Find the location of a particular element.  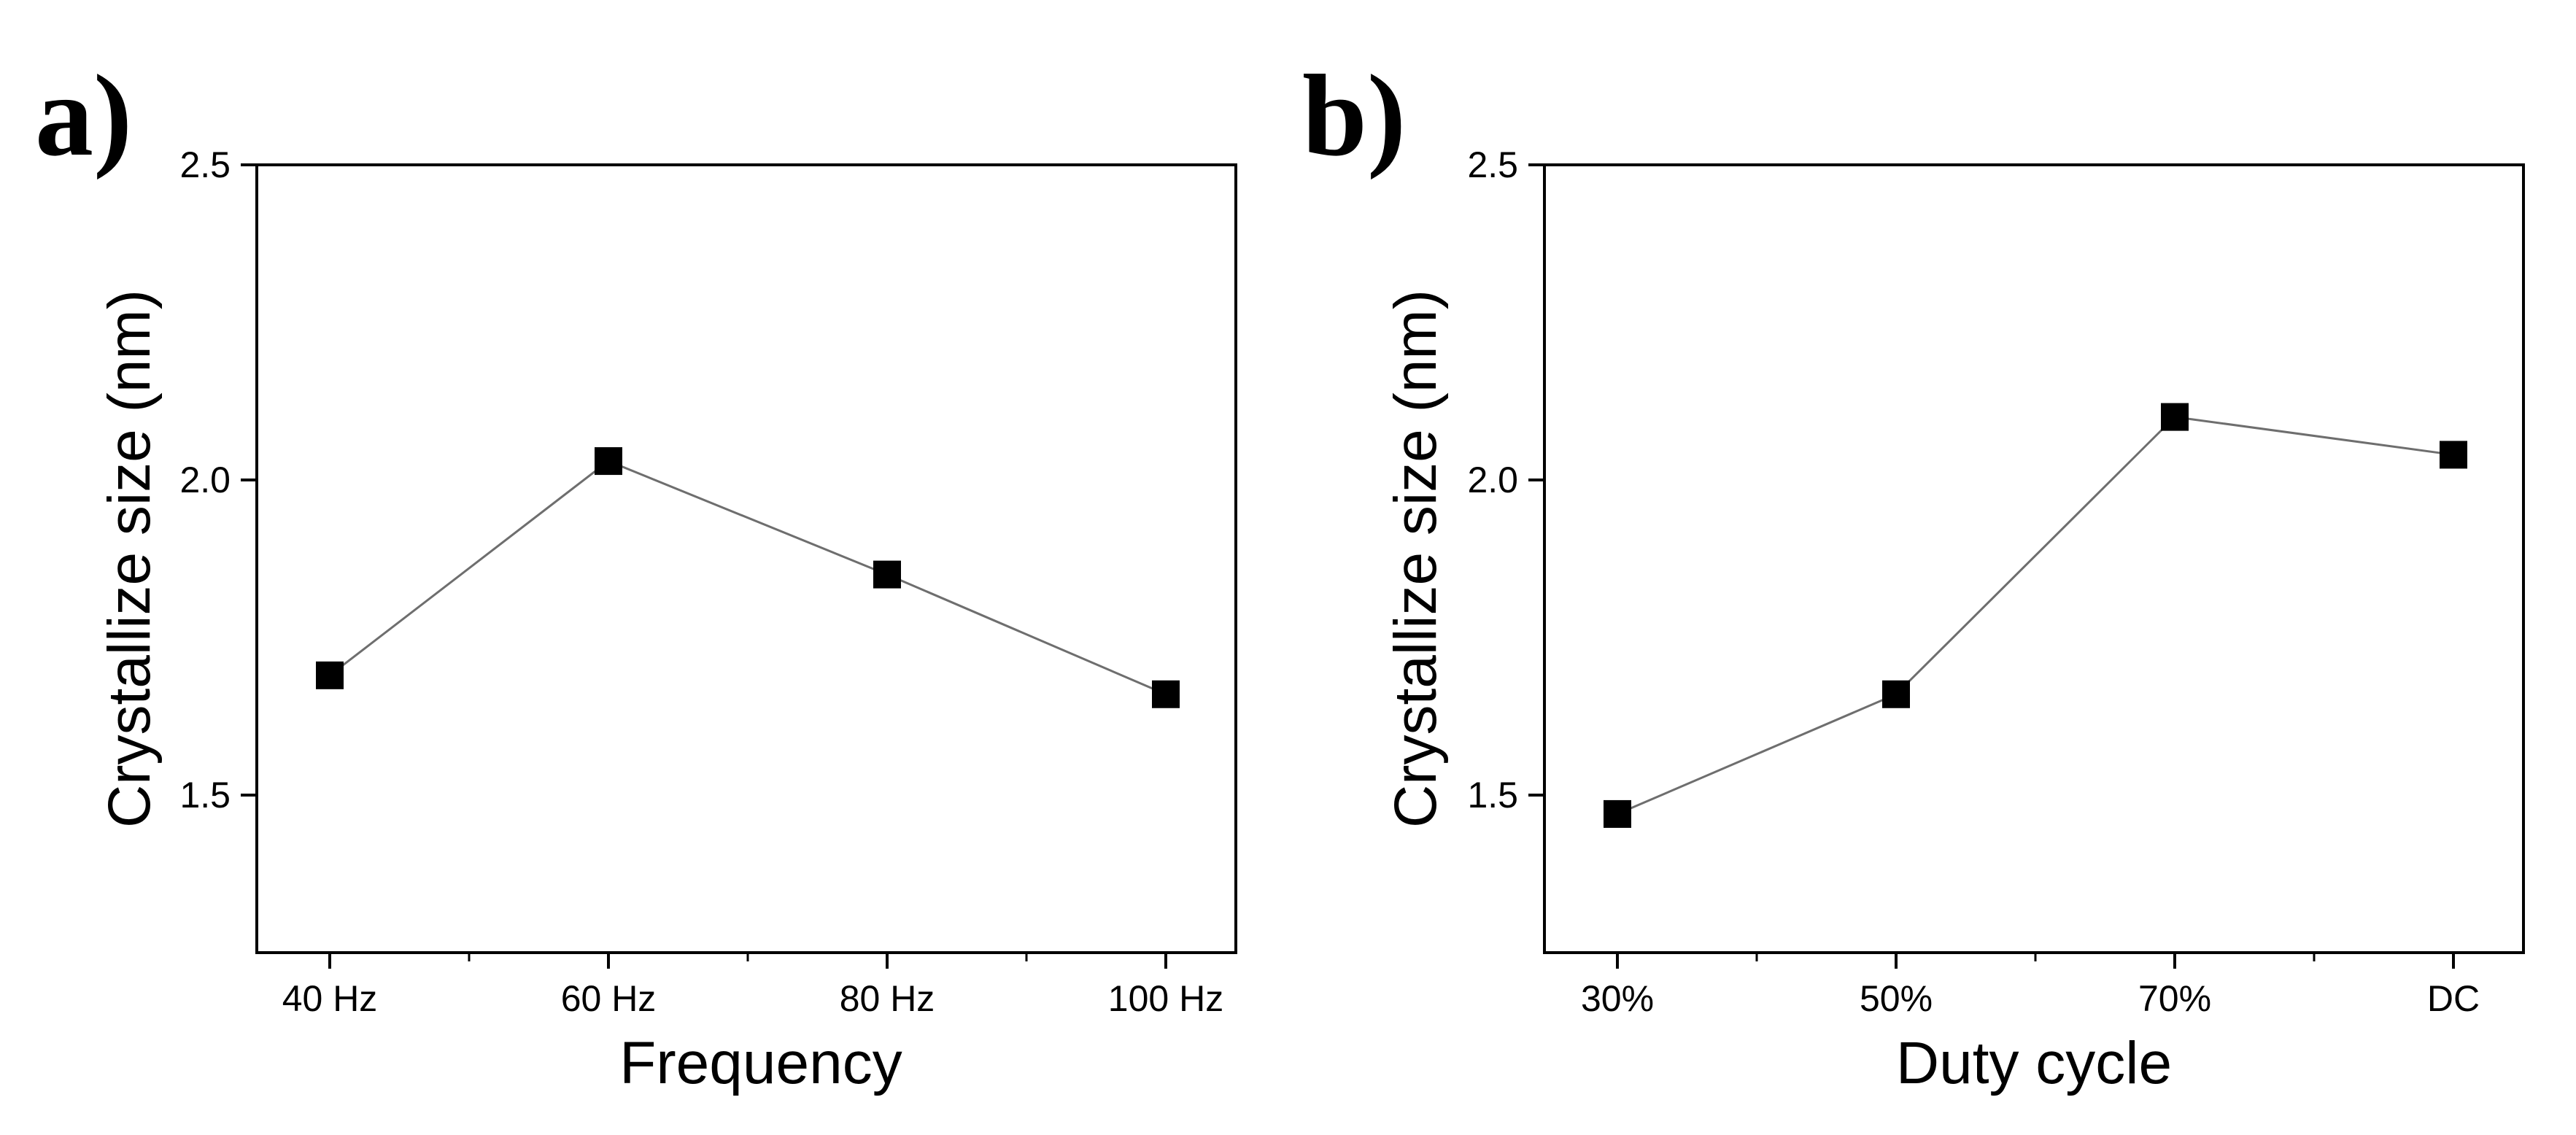

x-tick-label-b: 70% is located at coordinates (2174, 999).